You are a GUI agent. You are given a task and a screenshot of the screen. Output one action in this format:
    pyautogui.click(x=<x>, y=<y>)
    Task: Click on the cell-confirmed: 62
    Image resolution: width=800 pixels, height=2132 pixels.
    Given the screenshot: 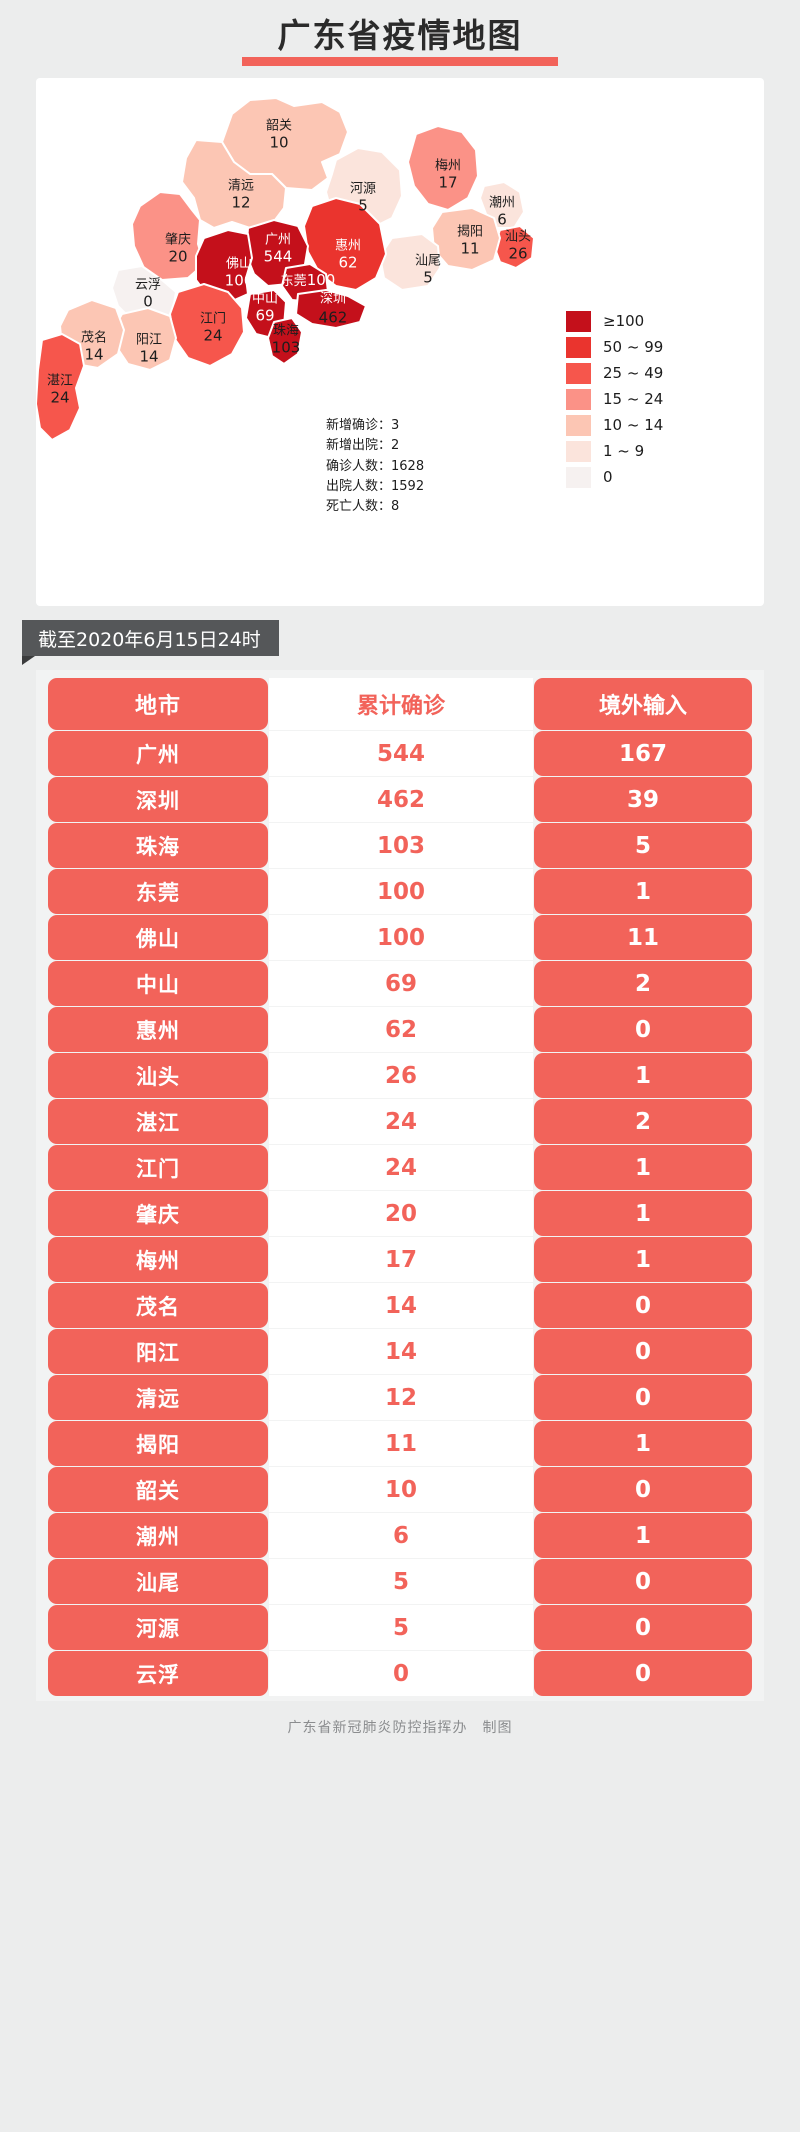 What is the action you would take?
    pyautogui.click(x=401, y=1030)
    